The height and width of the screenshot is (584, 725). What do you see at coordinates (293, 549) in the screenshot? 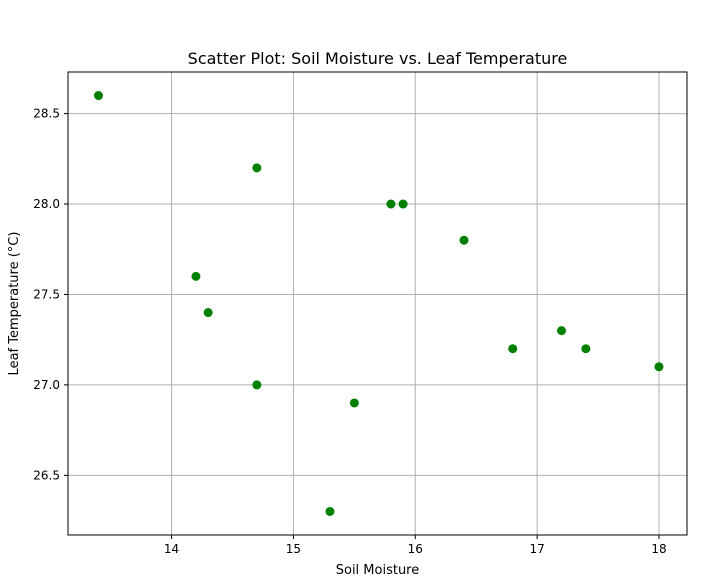
I see `x-tick-label: 15` at bounding box center [293, 549].